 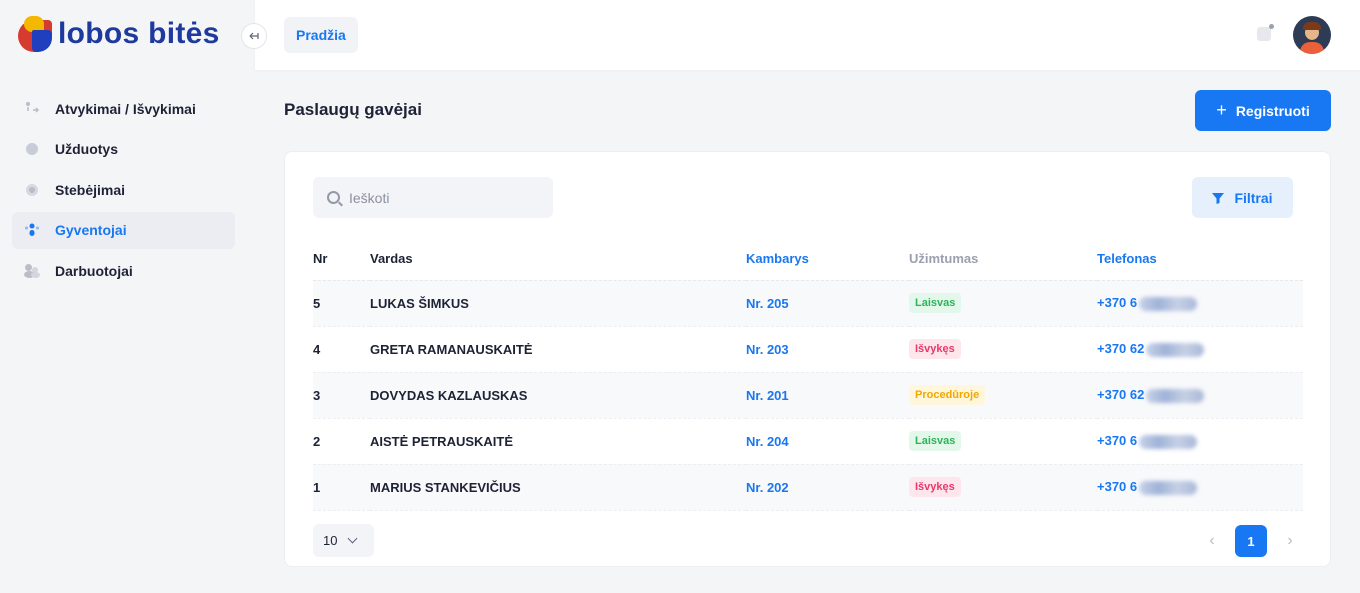 What do you see at coordinates (558, 259) in the screenshot?
I see `column-header-name: Vardas` at bounding box center [558, 259].